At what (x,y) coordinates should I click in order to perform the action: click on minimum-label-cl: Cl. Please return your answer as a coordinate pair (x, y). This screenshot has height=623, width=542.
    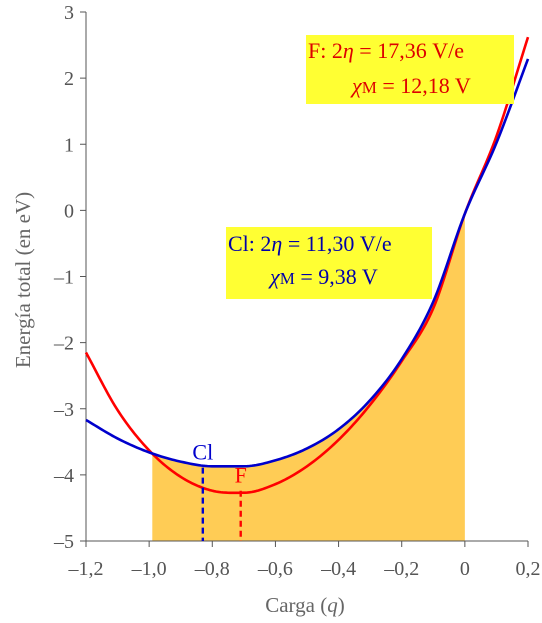
    Looking at the image, I should click on (202, 452).